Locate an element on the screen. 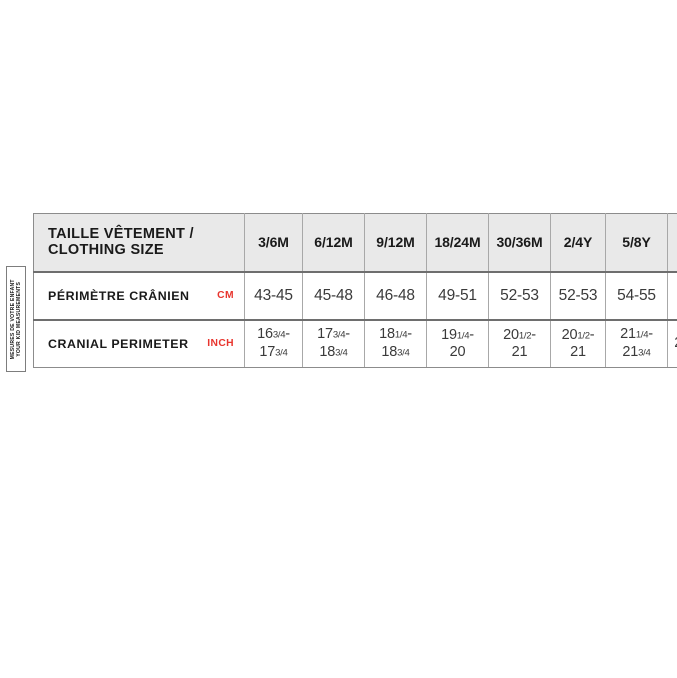  header-size-6-12m: 6/12M is located at coordinates (333, 243).